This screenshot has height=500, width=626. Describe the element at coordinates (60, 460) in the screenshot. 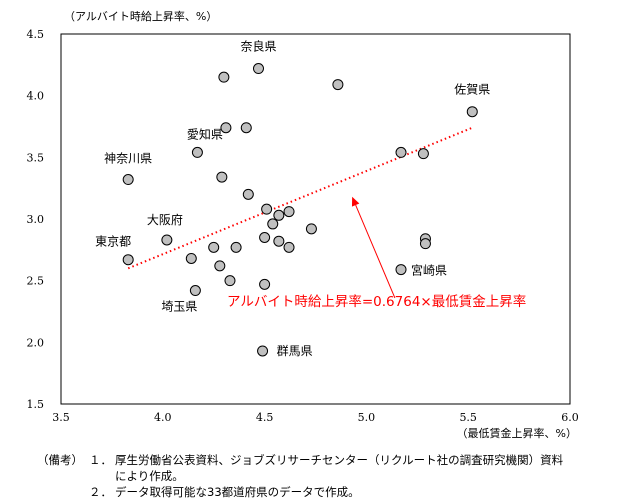

I see `notes-head: （備考）` at that location.